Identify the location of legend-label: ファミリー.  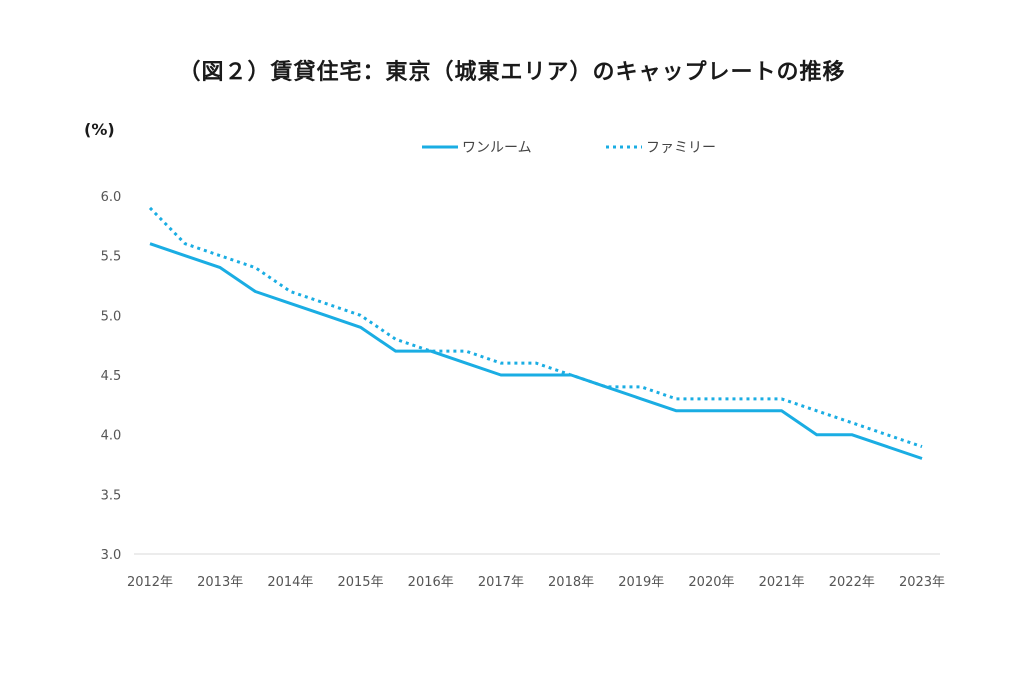
(681, 148).